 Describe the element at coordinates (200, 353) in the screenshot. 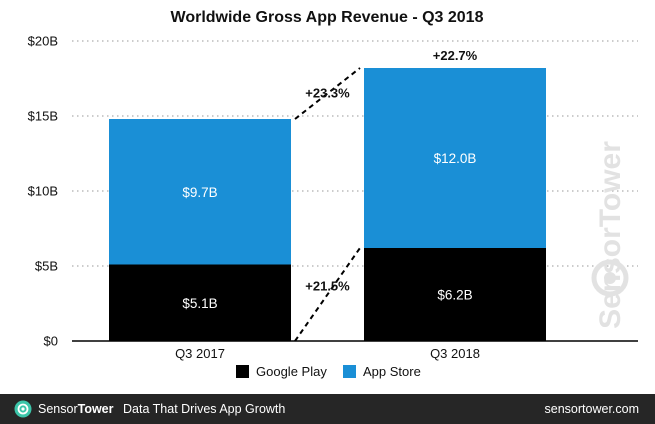

I see `x-tick-label: Q3 2017` at that location.